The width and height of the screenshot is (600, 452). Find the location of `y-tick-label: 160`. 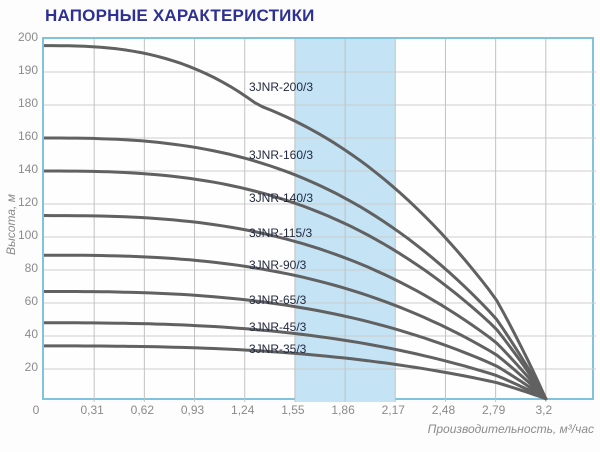

y-tick-label: 160 is located at coordinates (27, 136).